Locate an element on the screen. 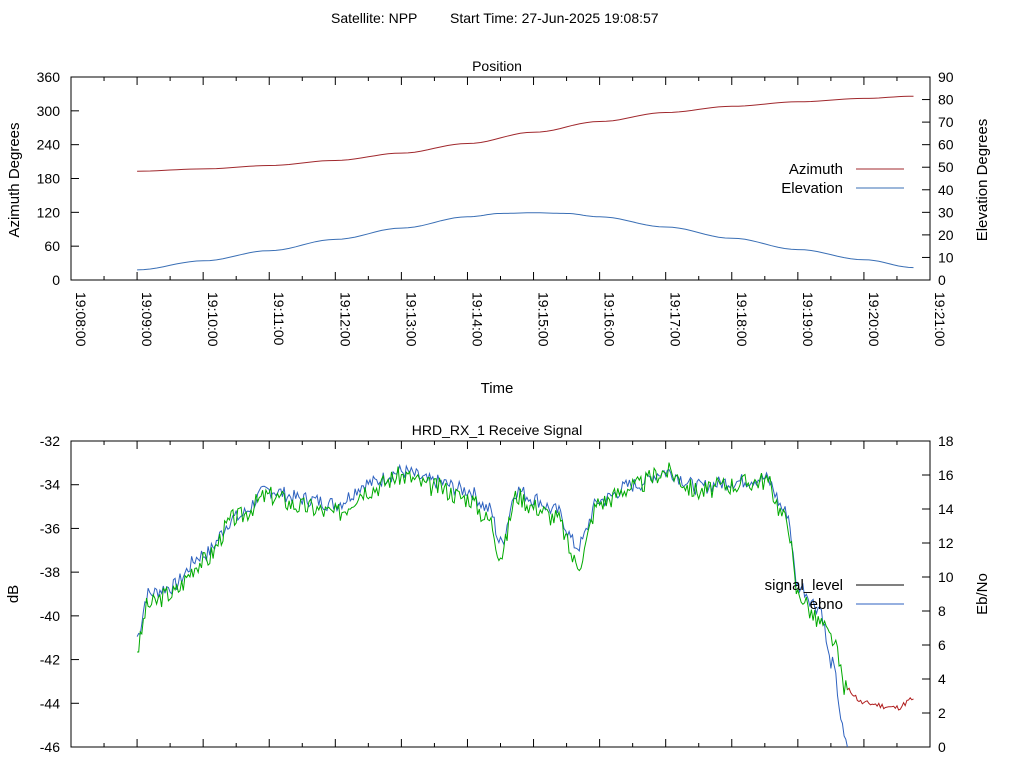  signal-y2-axis-label: Eb/No is located at coordinates (982, 594).